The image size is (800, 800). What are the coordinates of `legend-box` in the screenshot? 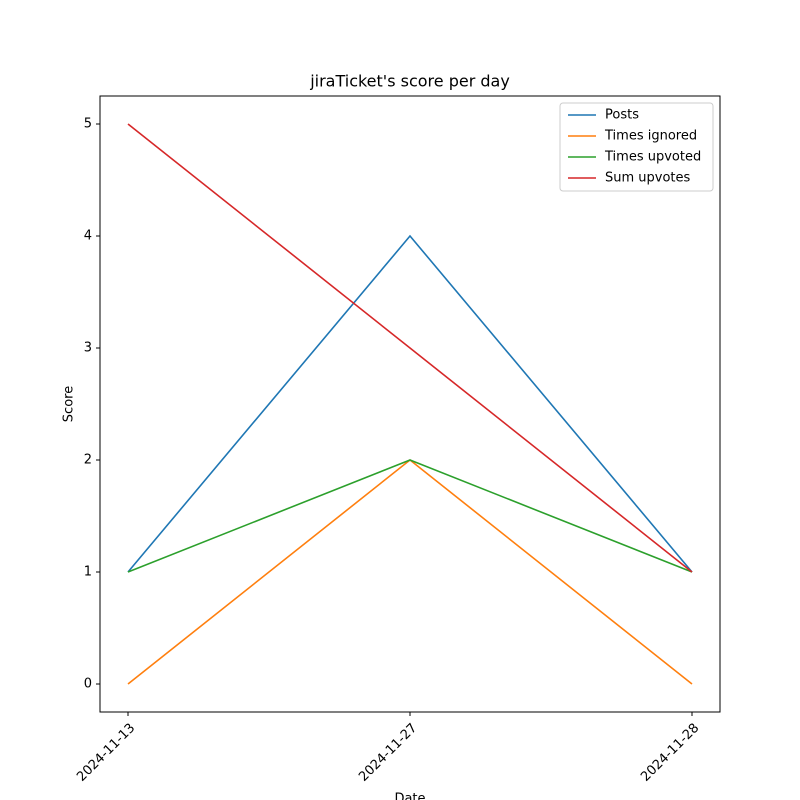 It's located at (636, 147).